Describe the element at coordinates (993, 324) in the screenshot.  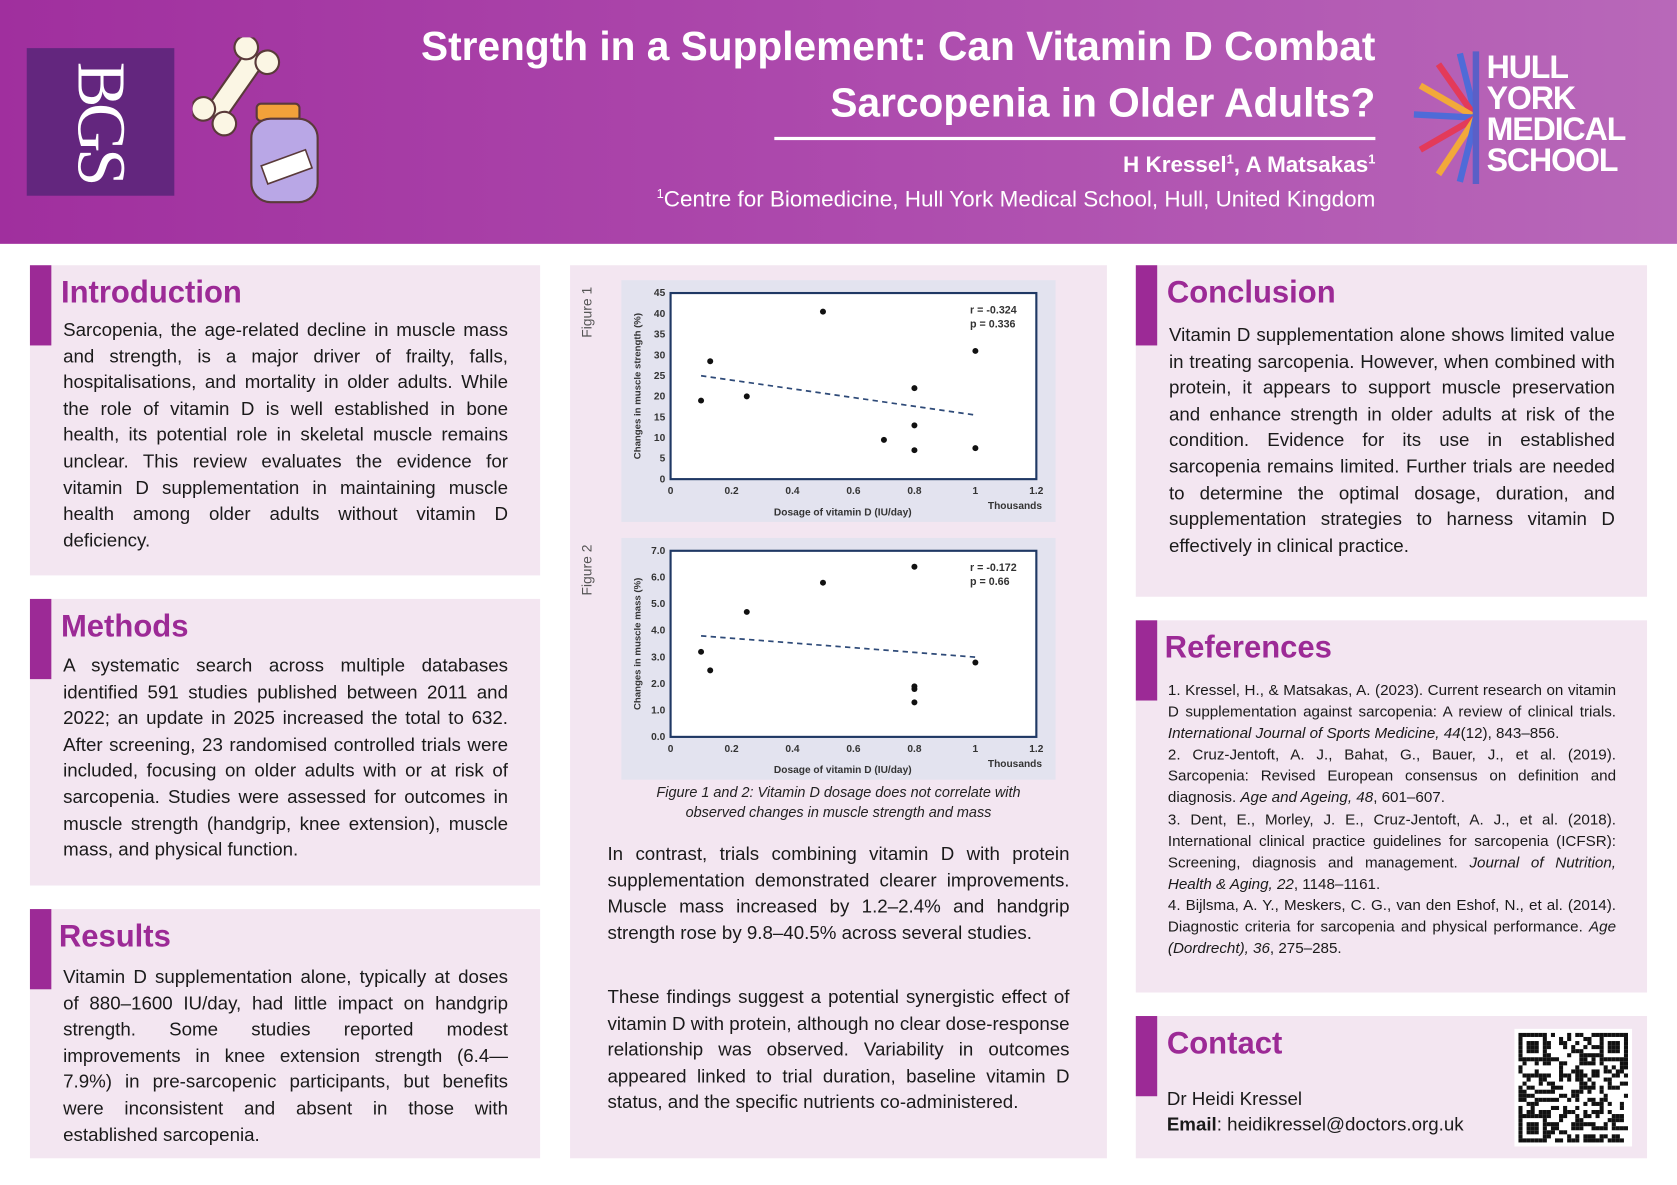
I see `stat-annotation: p = 0.336` at that location.